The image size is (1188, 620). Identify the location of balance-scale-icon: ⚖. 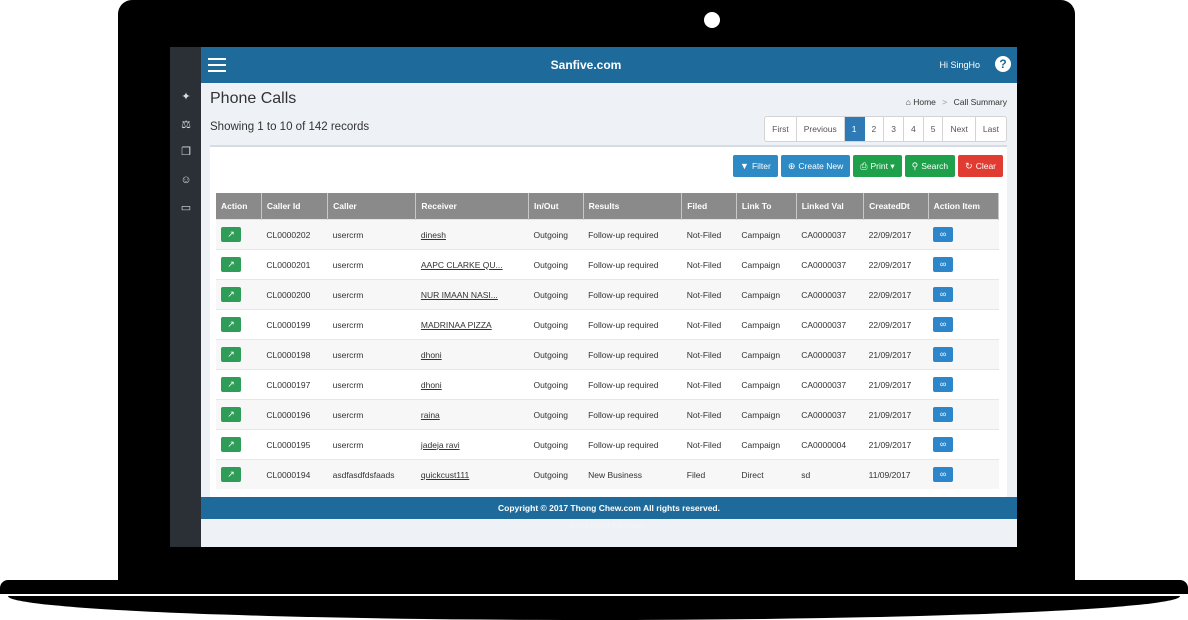
(186, 125).